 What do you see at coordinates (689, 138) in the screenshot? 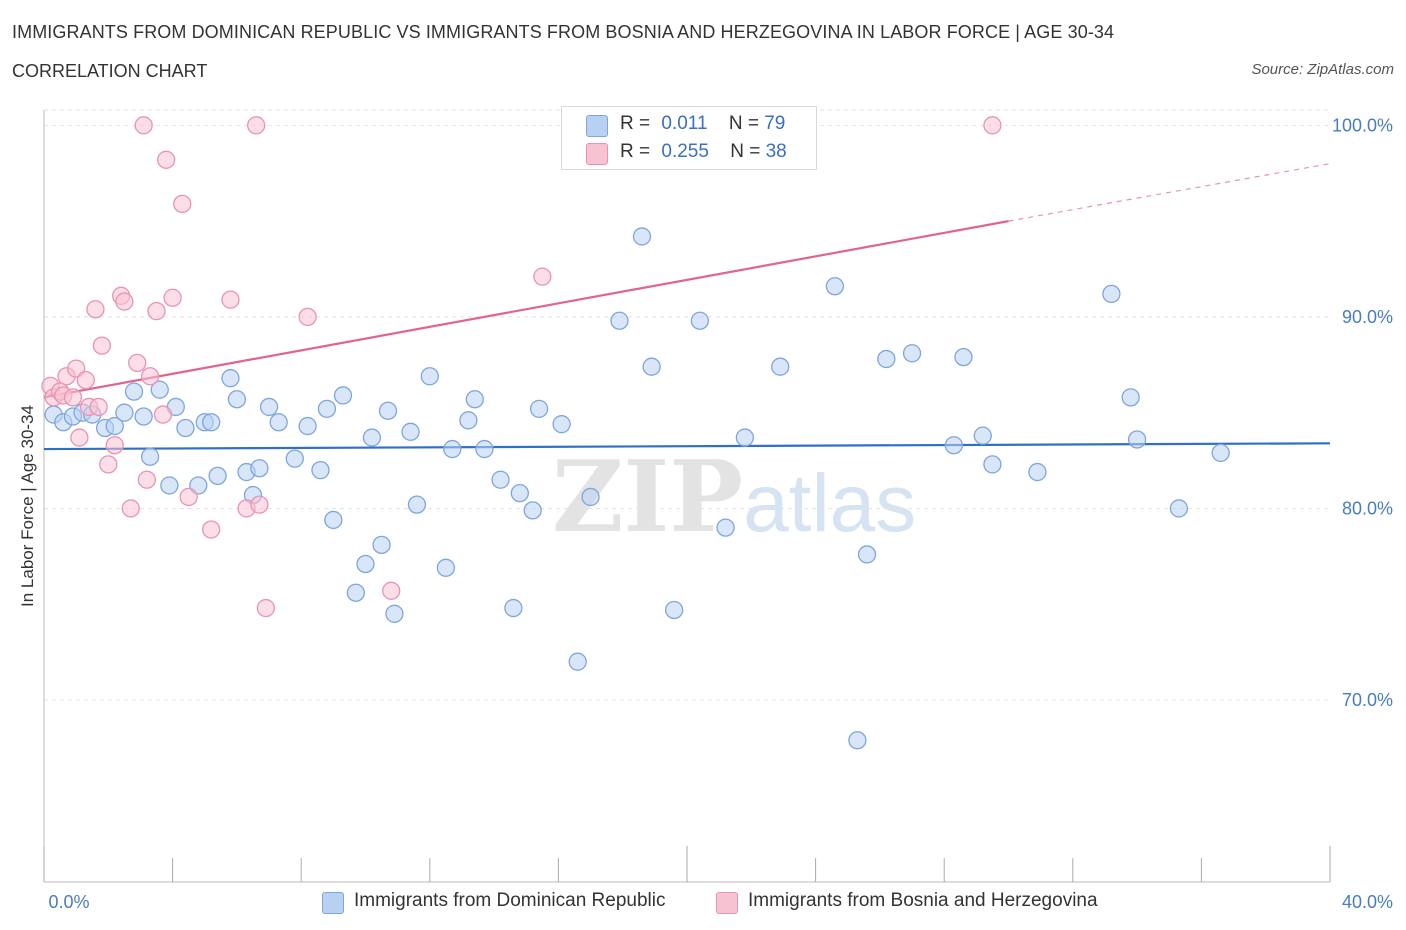
I see `correlation-legend: R = 0.011 N = 79 R = 0.255 N = 38` at bounding box center [689, 138].